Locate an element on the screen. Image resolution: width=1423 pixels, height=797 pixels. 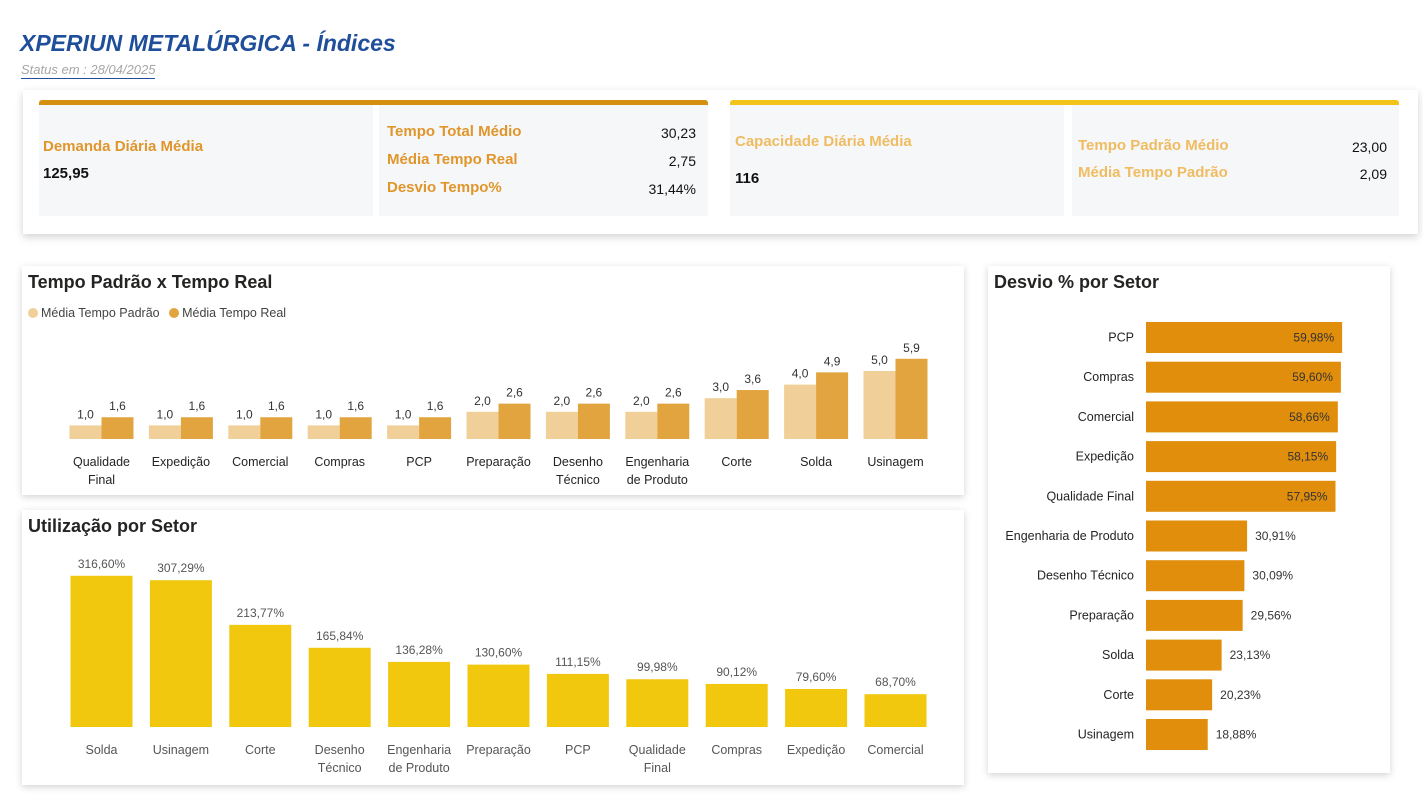
kpi-row-value: 23,00 is located at coordinates (1369, 147).